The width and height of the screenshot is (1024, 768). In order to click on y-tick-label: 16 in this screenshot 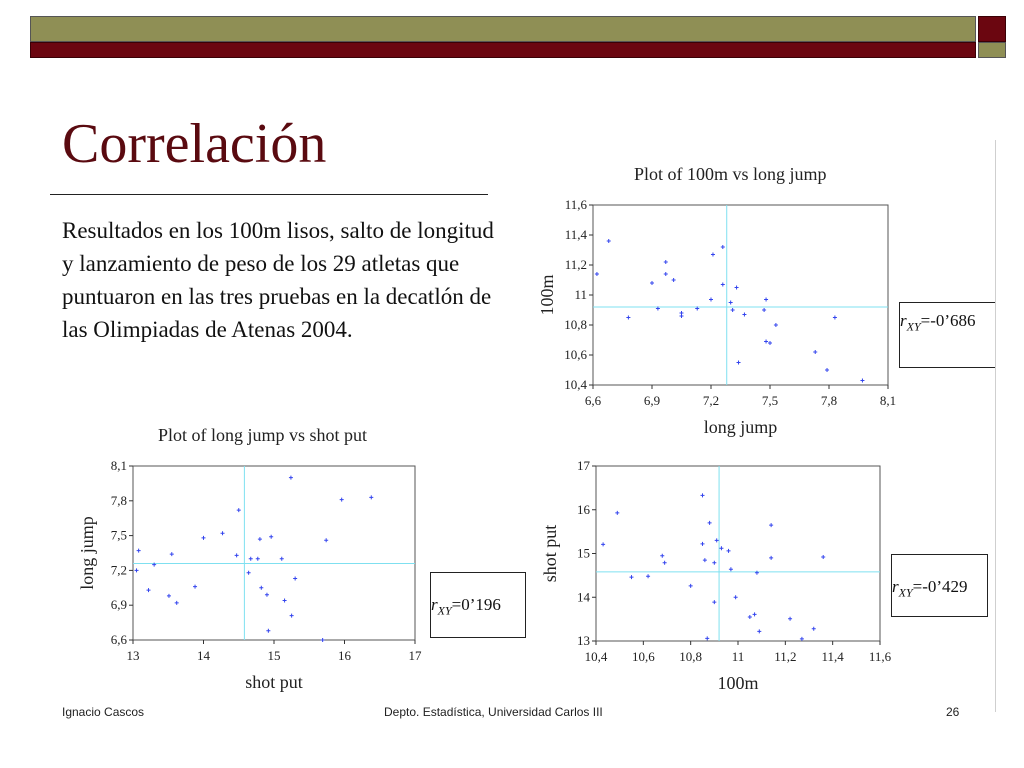, I will do `click(584, 509)`.